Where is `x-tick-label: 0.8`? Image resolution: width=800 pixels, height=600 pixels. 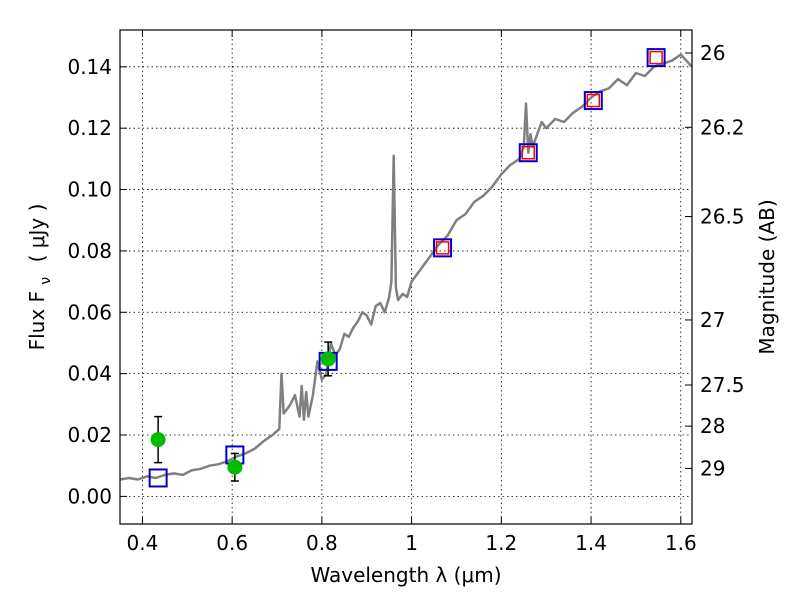
x-tick-label: 0.8 is located at coordinates (322, 543).